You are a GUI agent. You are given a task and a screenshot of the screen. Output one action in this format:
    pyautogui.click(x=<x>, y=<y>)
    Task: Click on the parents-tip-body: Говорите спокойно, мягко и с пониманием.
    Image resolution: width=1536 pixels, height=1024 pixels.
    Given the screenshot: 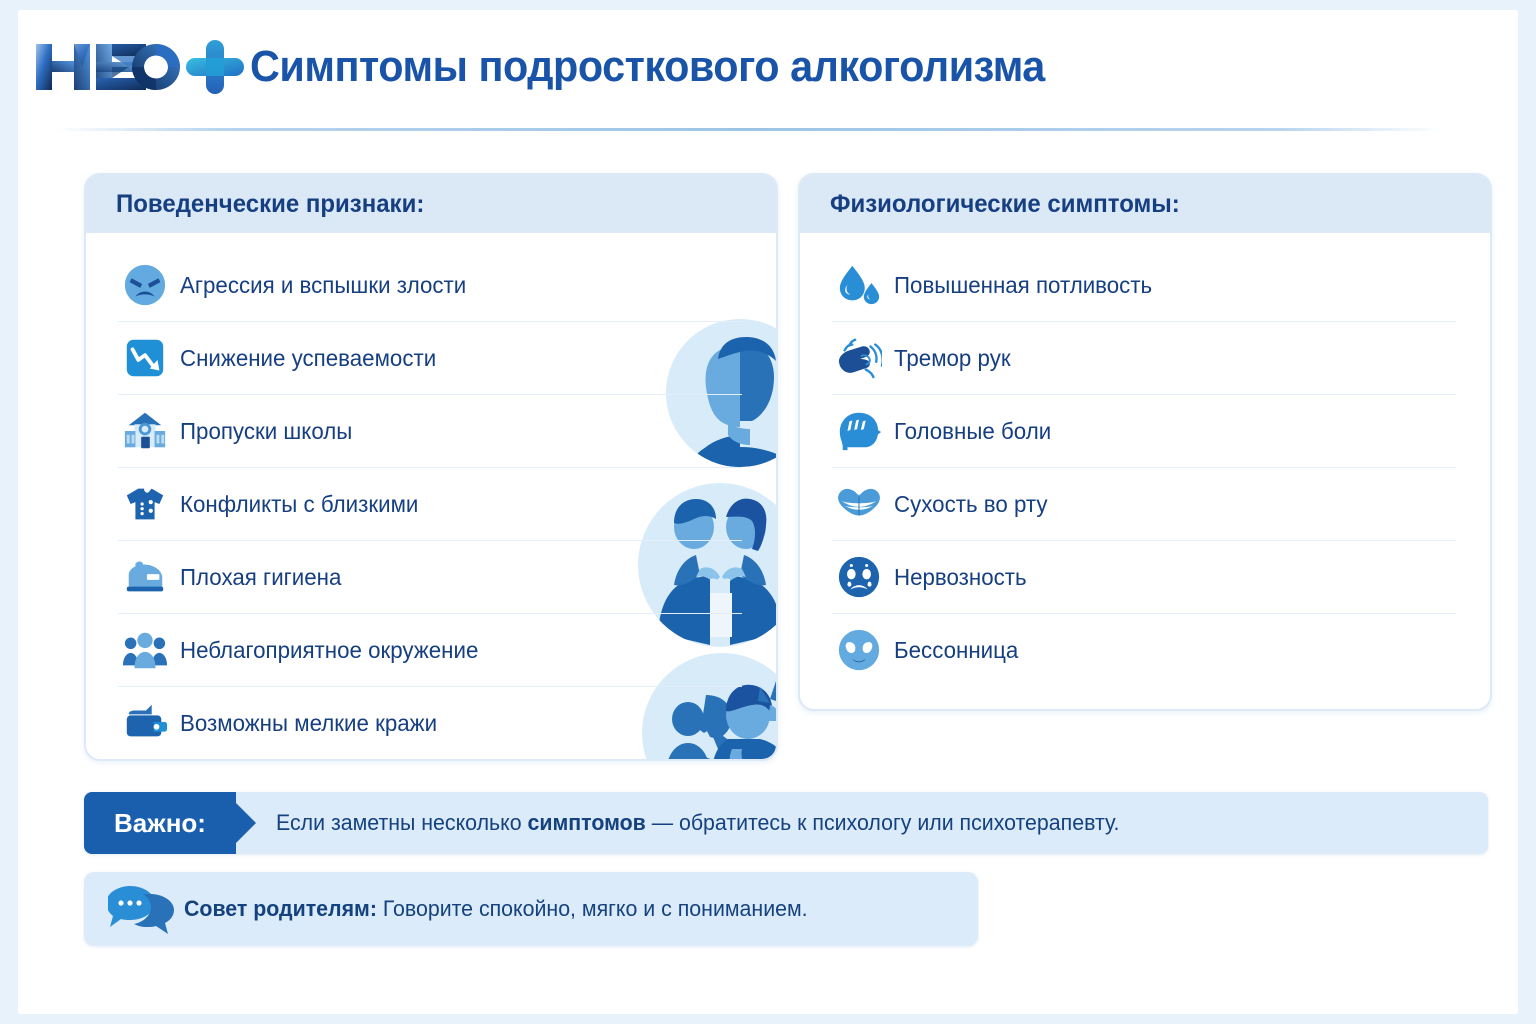 What is the action you would take?
    pyautogui.click(x=592, y=908)
    